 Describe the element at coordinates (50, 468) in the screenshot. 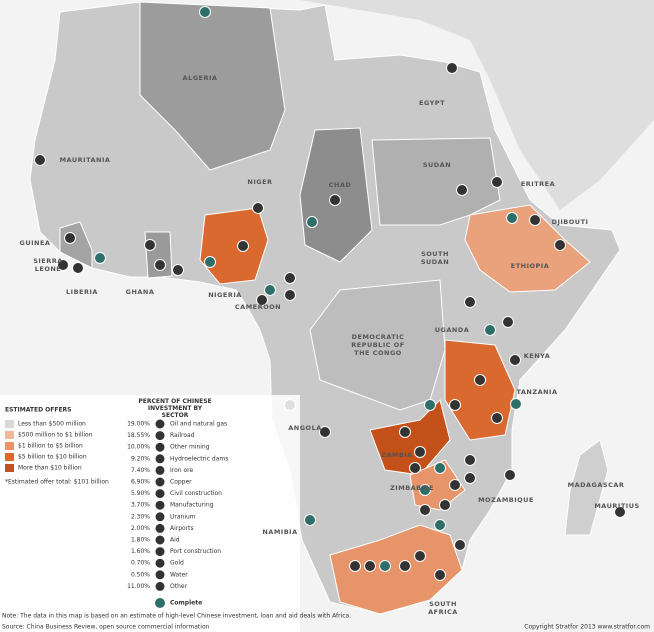

I see `legend-label: More than $10 billion` at that location.